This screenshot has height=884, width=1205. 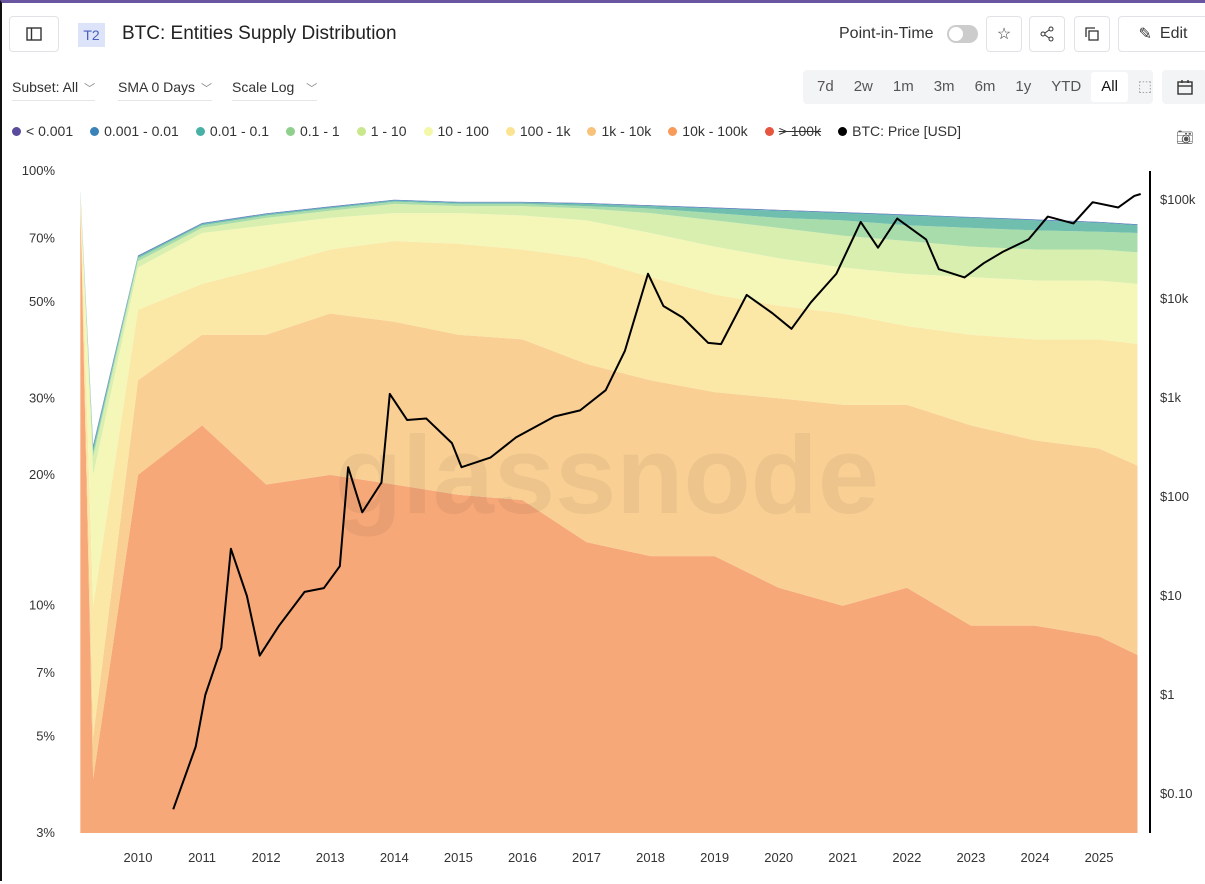 I want to click on legend-item: 100 - 1k, so click(x=538, y=131).